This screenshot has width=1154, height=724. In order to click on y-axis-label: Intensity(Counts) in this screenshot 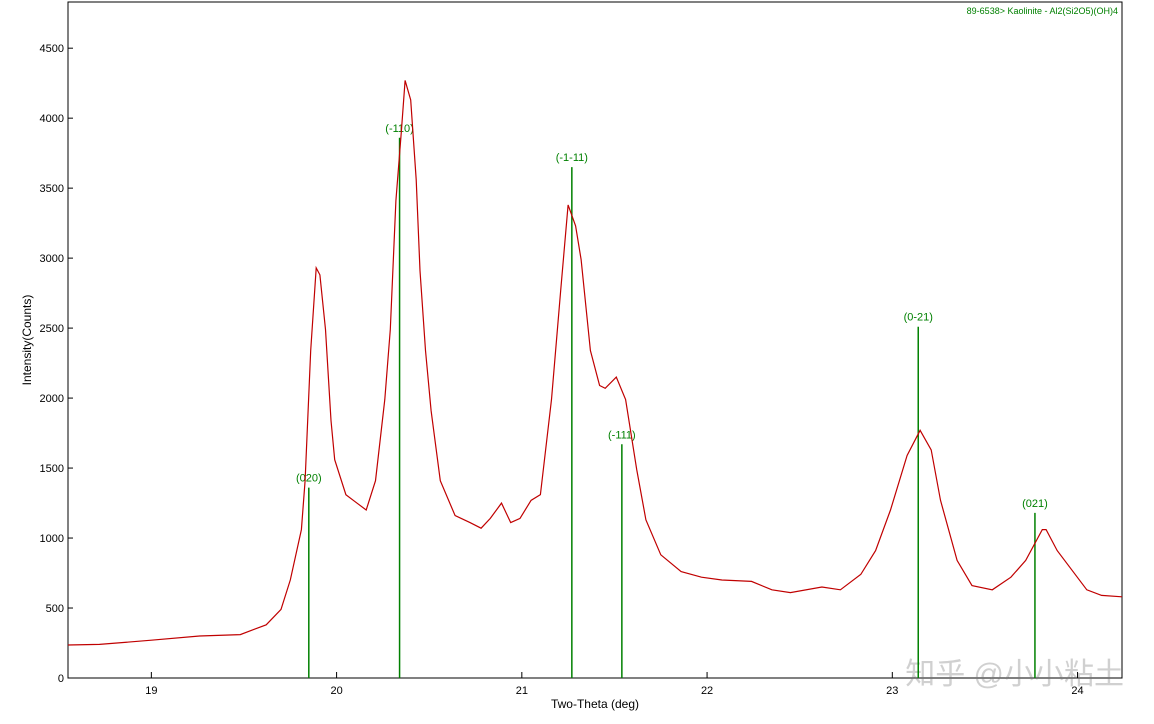, I will do `click(27, 340)`.